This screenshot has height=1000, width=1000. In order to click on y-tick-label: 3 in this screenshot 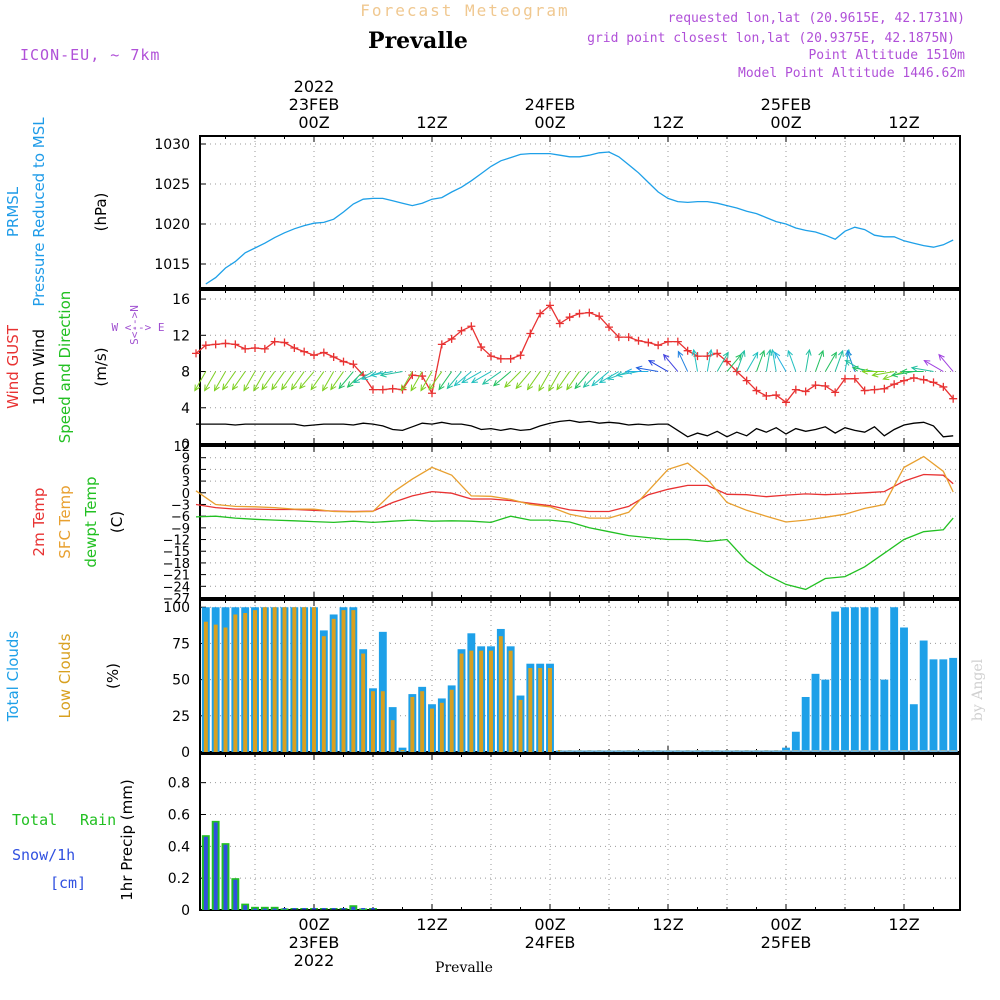, I will do `click(186, 482)`.